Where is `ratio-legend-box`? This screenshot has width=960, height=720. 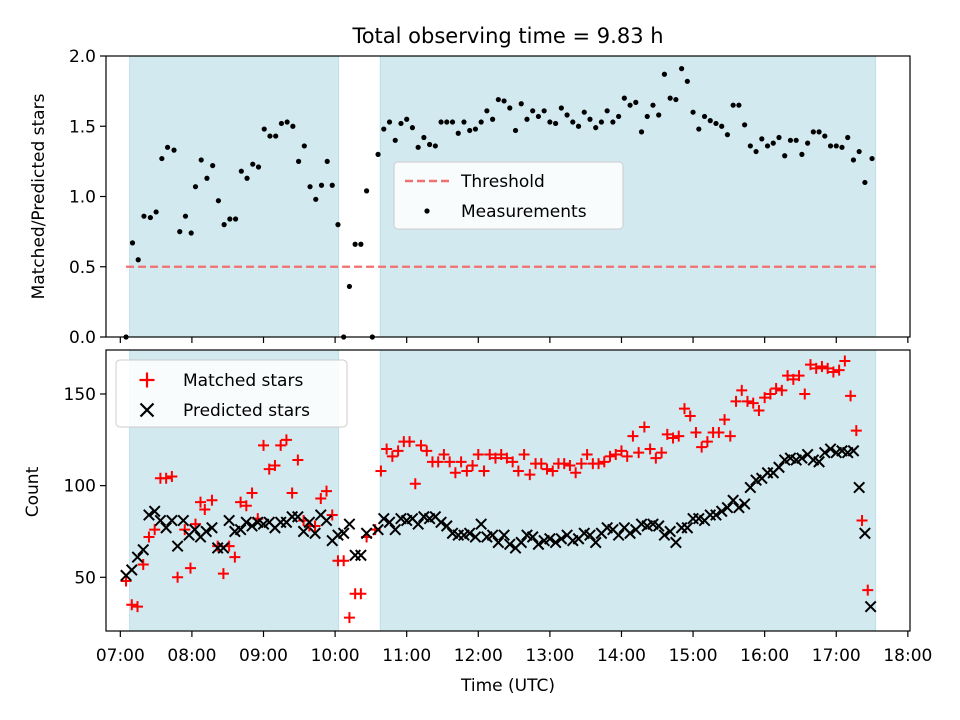
ratio-legend-box is located at coordinates (508, 195).